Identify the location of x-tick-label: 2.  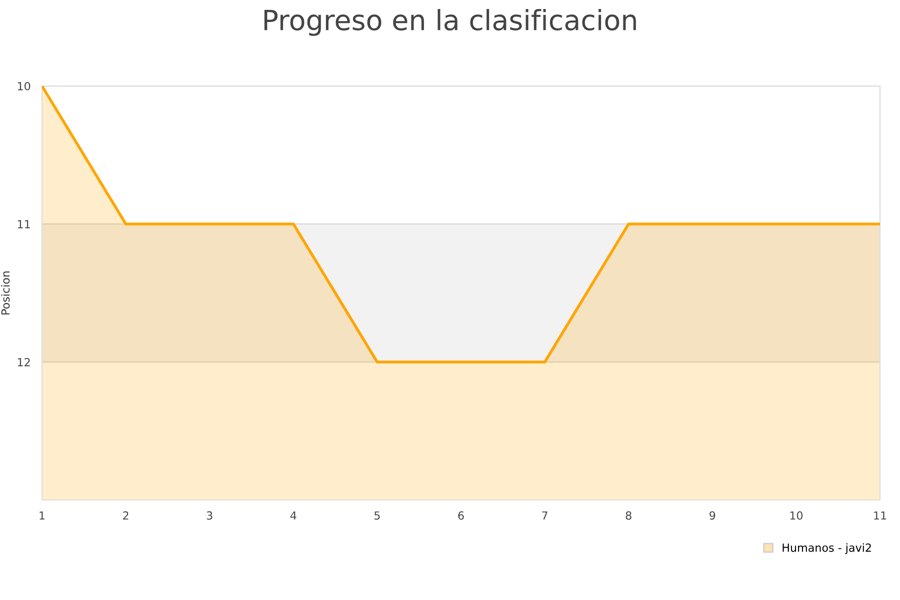
(125, 515).